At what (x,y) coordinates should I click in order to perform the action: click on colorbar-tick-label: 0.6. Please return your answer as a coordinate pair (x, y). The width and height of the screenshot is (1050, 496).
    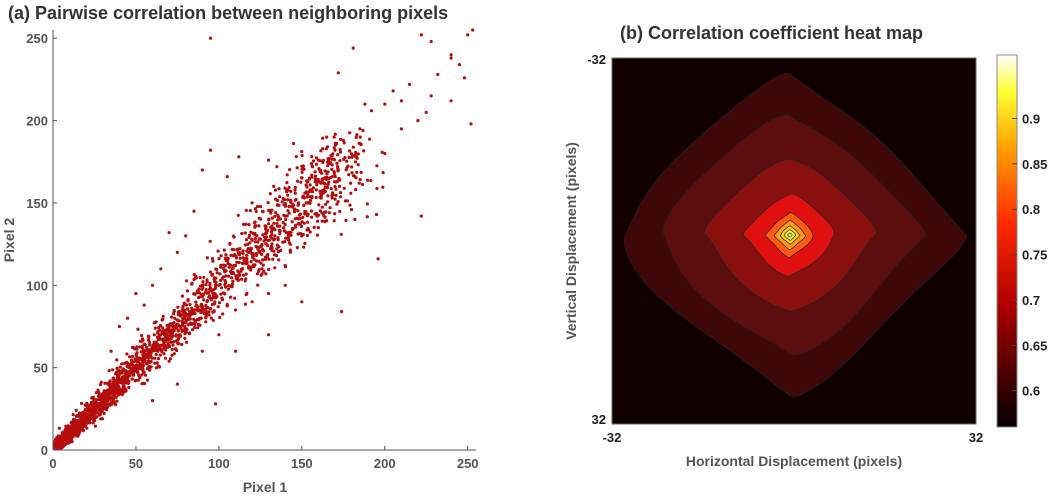
    Looking at the image, I should click on (1031, 391).